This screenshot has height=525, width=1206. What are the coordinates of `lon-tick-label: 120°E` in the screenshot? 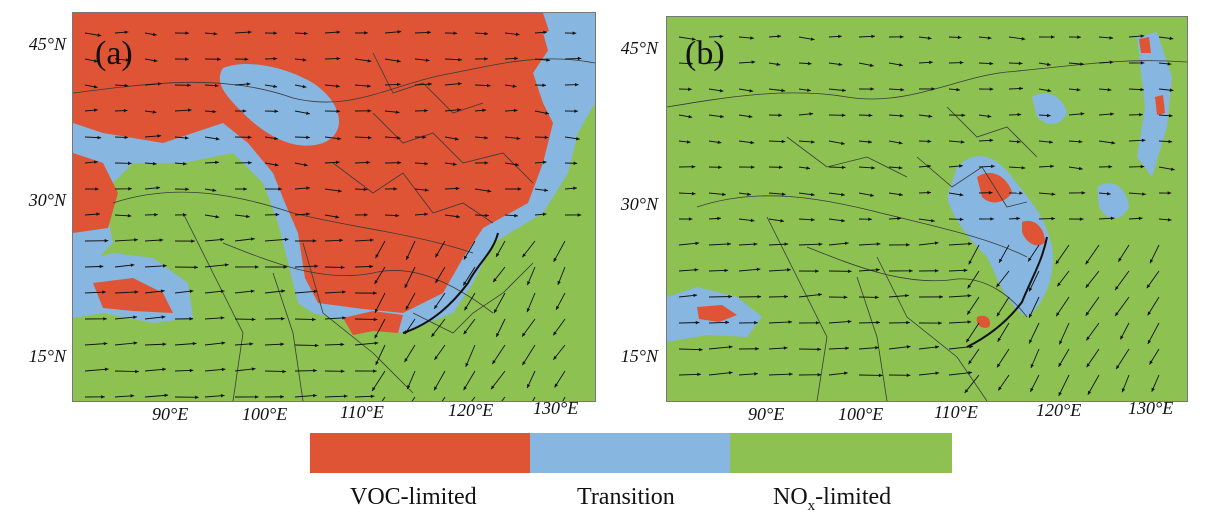 It's located at (471, 410).